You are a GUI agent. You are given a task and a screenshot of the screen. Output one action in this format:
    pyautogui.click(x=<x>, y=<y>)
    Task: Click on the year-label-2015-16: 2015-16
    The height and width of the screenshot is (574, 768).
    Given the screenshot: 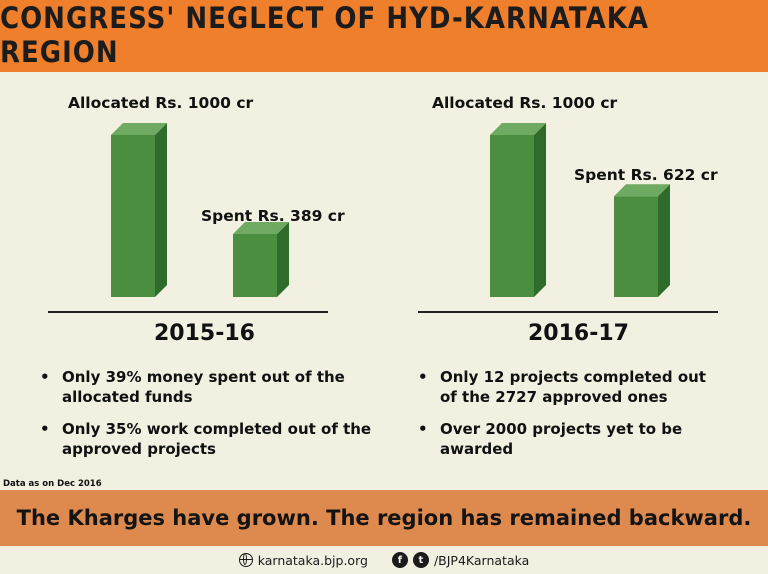 What is the action you would take?
    pyautogui.click(x=204, y=333)
    